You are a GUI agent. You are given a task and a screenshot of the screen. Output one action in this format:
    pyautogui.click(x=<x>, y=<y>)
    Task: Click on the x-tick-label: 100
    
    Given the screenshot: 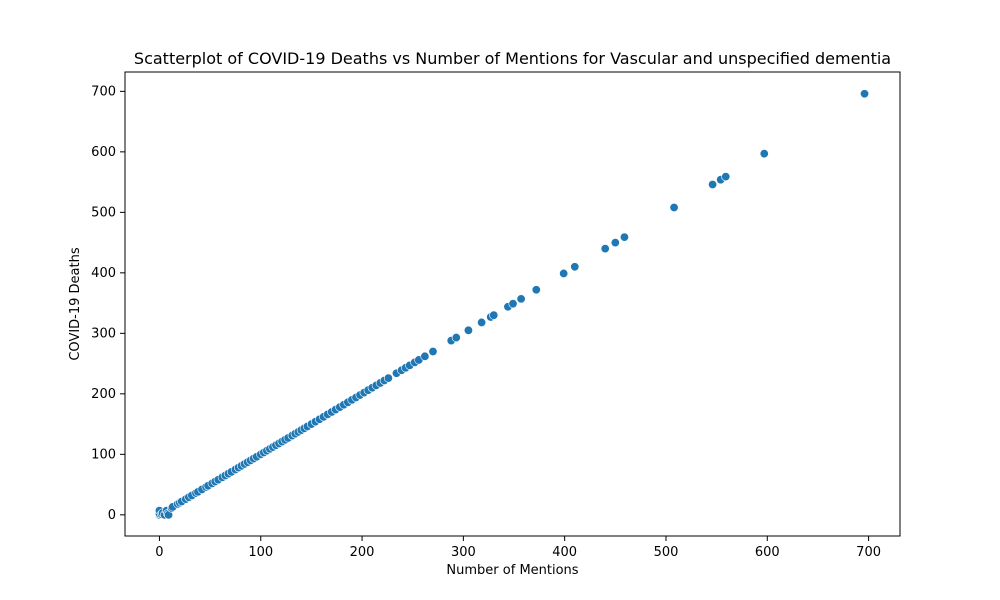 What is the action you would take?
    pyautogui.click(x=260, y=552)
    